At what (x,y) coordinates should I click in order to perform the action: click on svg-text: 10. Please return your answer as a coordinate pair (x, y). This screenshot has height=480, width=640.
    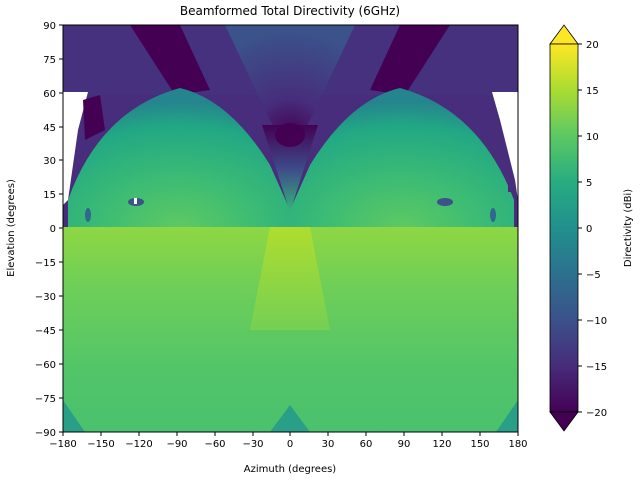
    Looking at the image, I should click on (592, 137).